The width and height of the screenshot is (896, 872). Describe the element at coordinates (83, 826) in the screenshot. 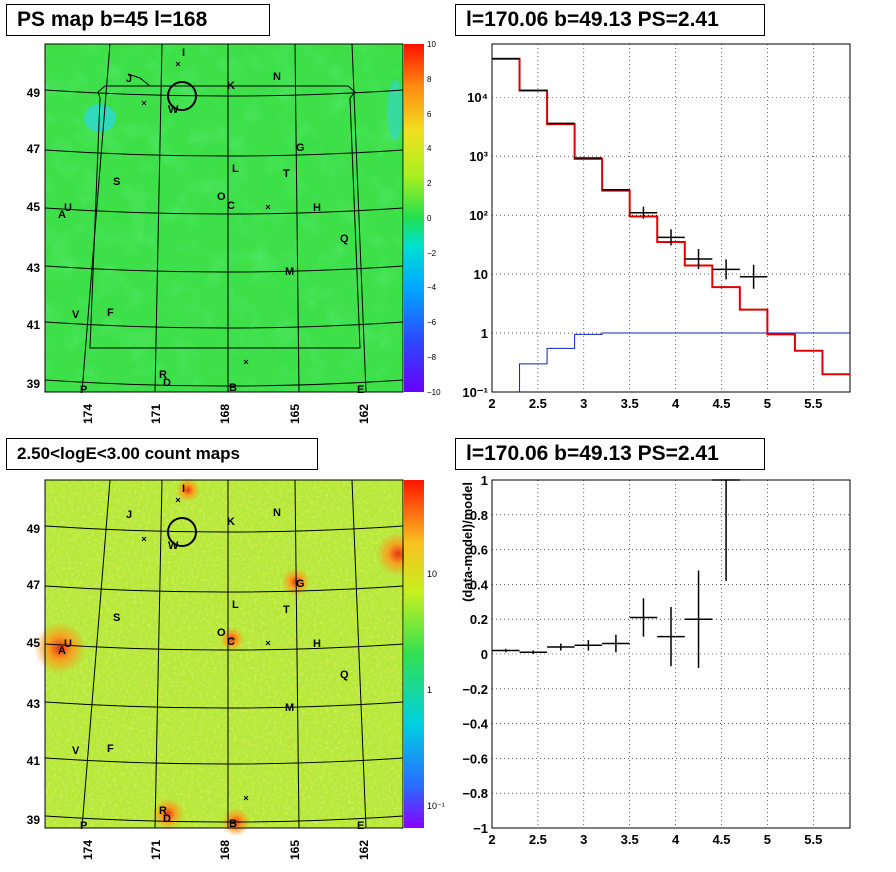

I see `source-label: P` at that location.